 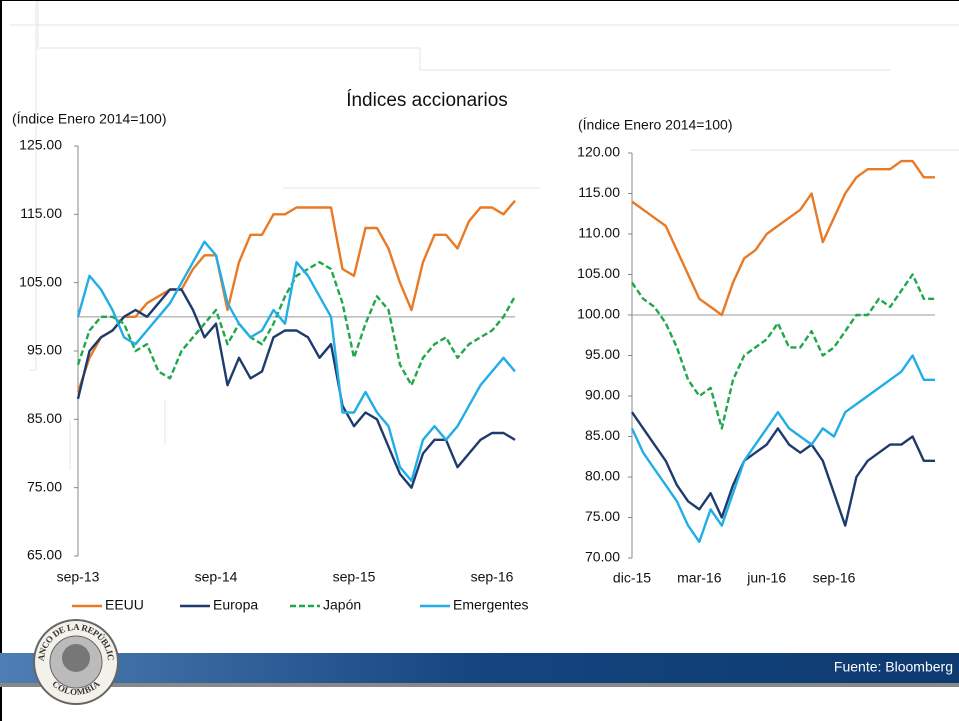 I want to click on y-tick-label: 125.00, so click(x=40, y=145).